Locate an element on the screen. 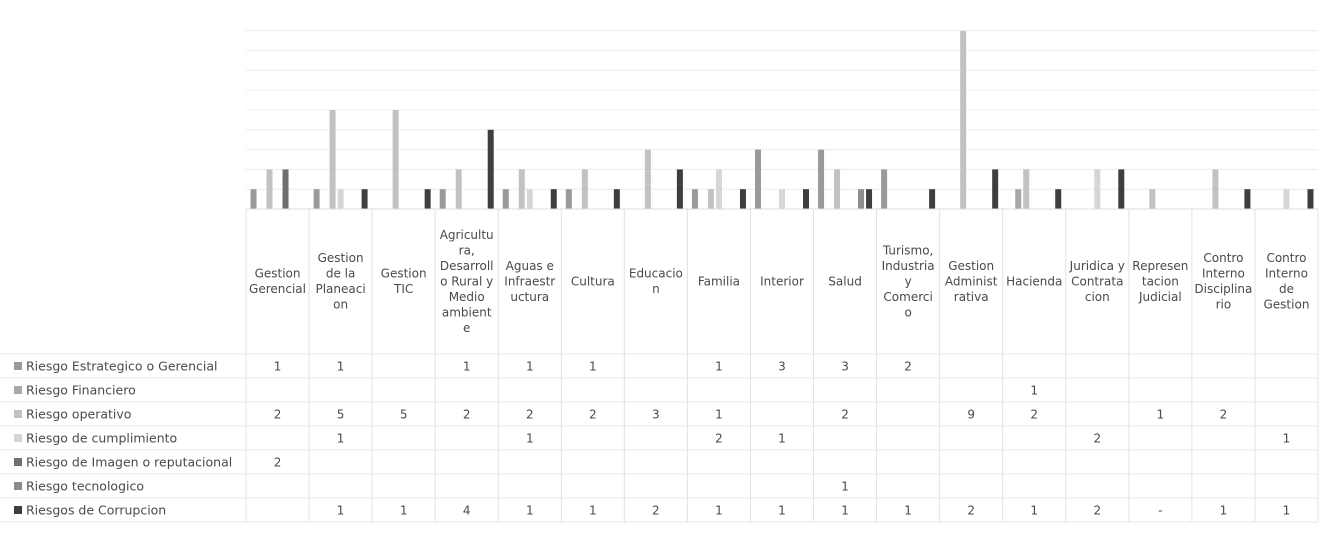 This screenshot has width=1320, height=551. category-label: Juridica y Contrata cion is located at coordinates (1097, 281).